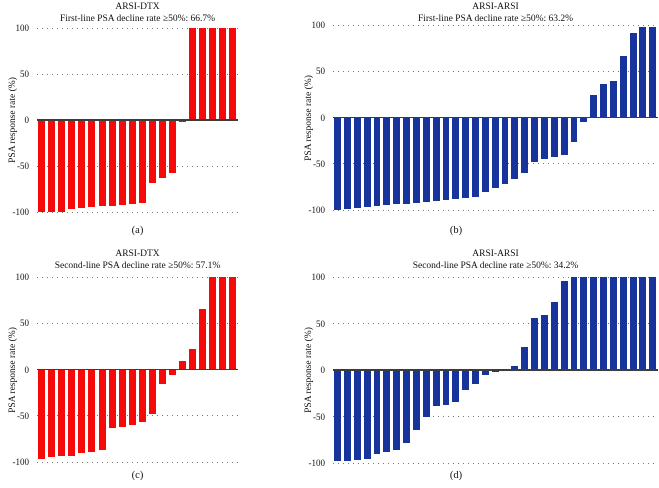 Image resolution: width=659 pixels, height=488 pixels. What do you see at coordinates (495, 19) in the screenshot?
I see `panel-b-title-line2: First-line PSA decline rate ≥50%: 63.2%` at bounding box center [495, 19].